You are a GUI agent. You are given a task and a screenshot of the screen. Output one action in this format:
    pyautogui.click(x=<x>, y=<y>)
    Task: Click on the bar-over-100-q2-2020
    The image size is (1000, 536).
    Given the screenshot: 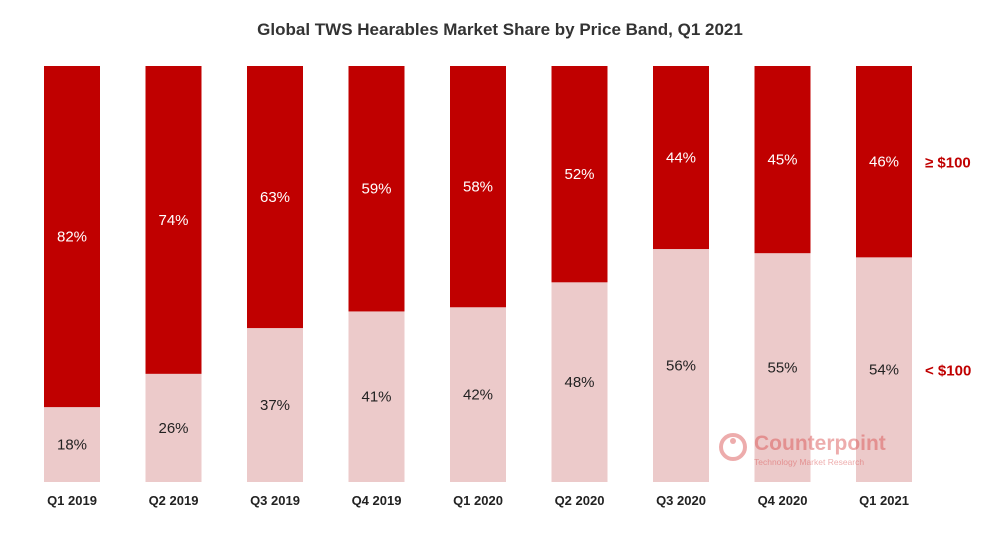 What is the action you would take?
    pyautogui.click(x=579, y=174)
    